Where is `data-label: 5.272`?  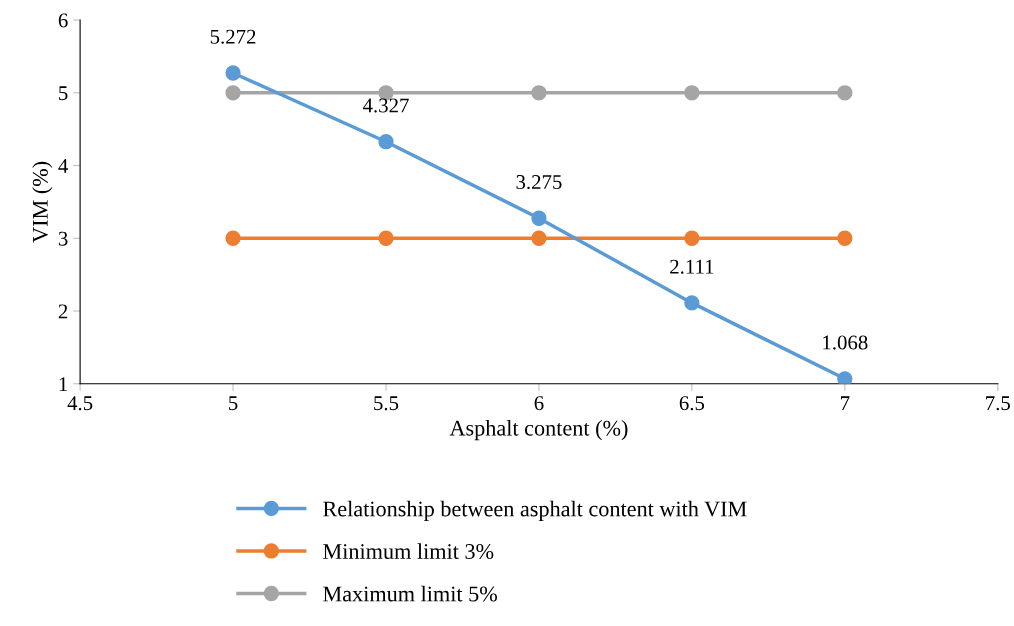
data-label: 5.272 is located at coordinates (233, 36).